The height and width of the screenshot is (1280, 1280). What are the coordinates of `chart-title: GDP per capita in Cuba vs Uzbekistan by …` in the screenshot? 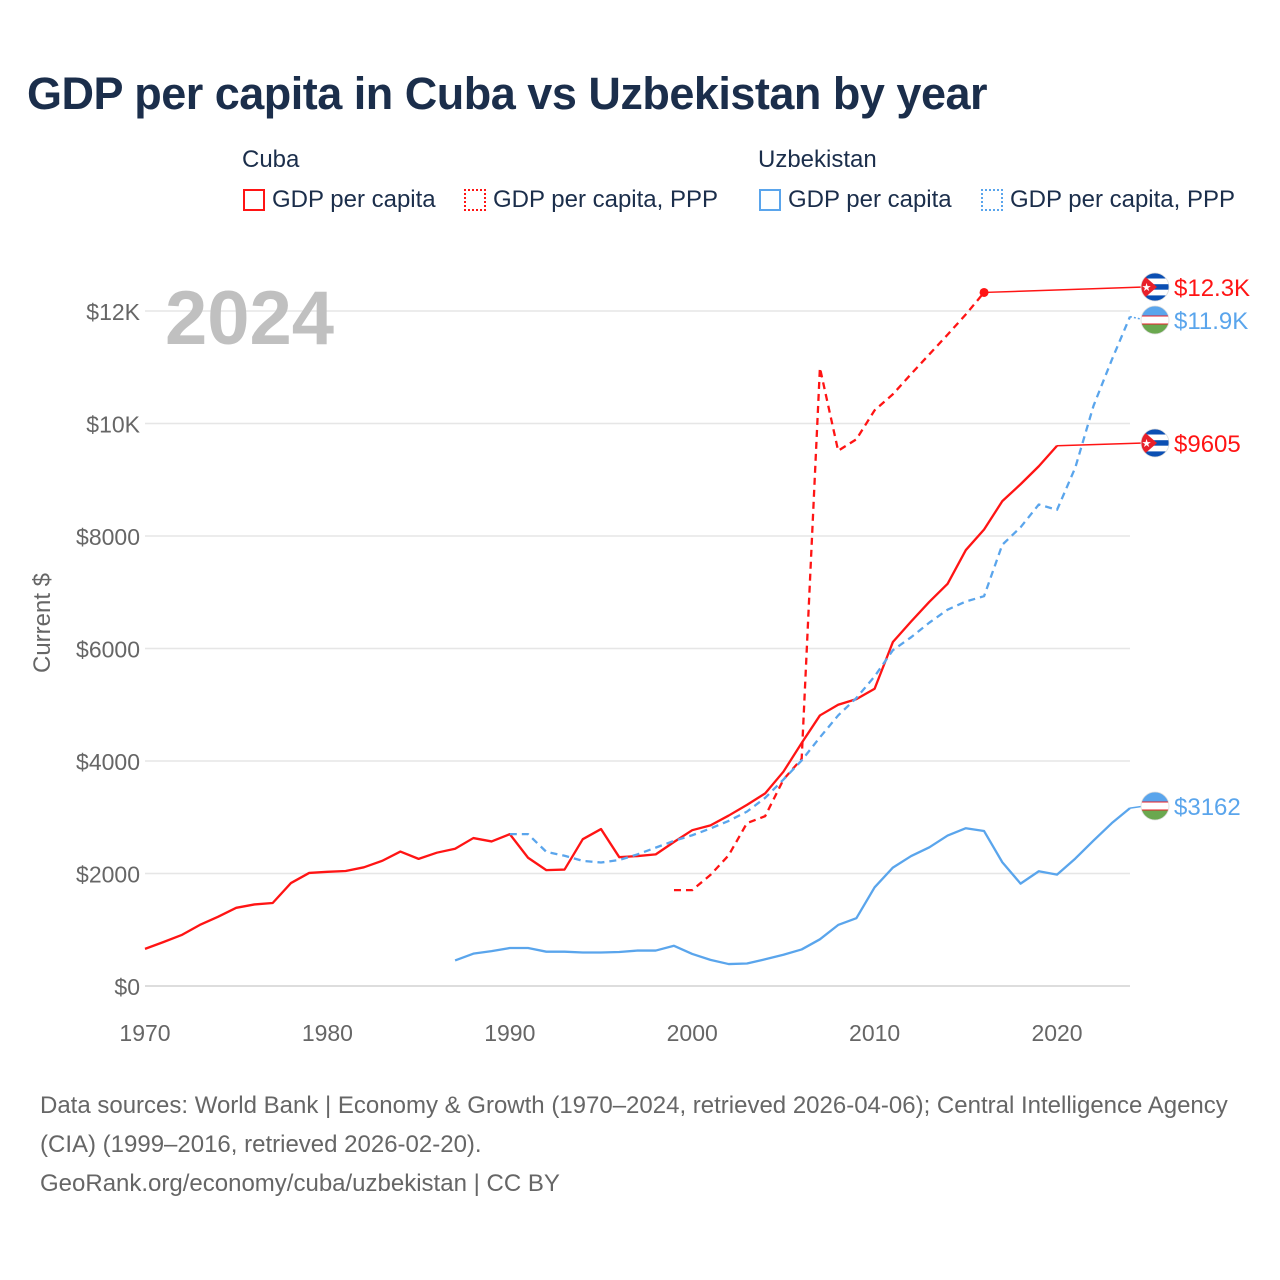 It's located at (507, 93).